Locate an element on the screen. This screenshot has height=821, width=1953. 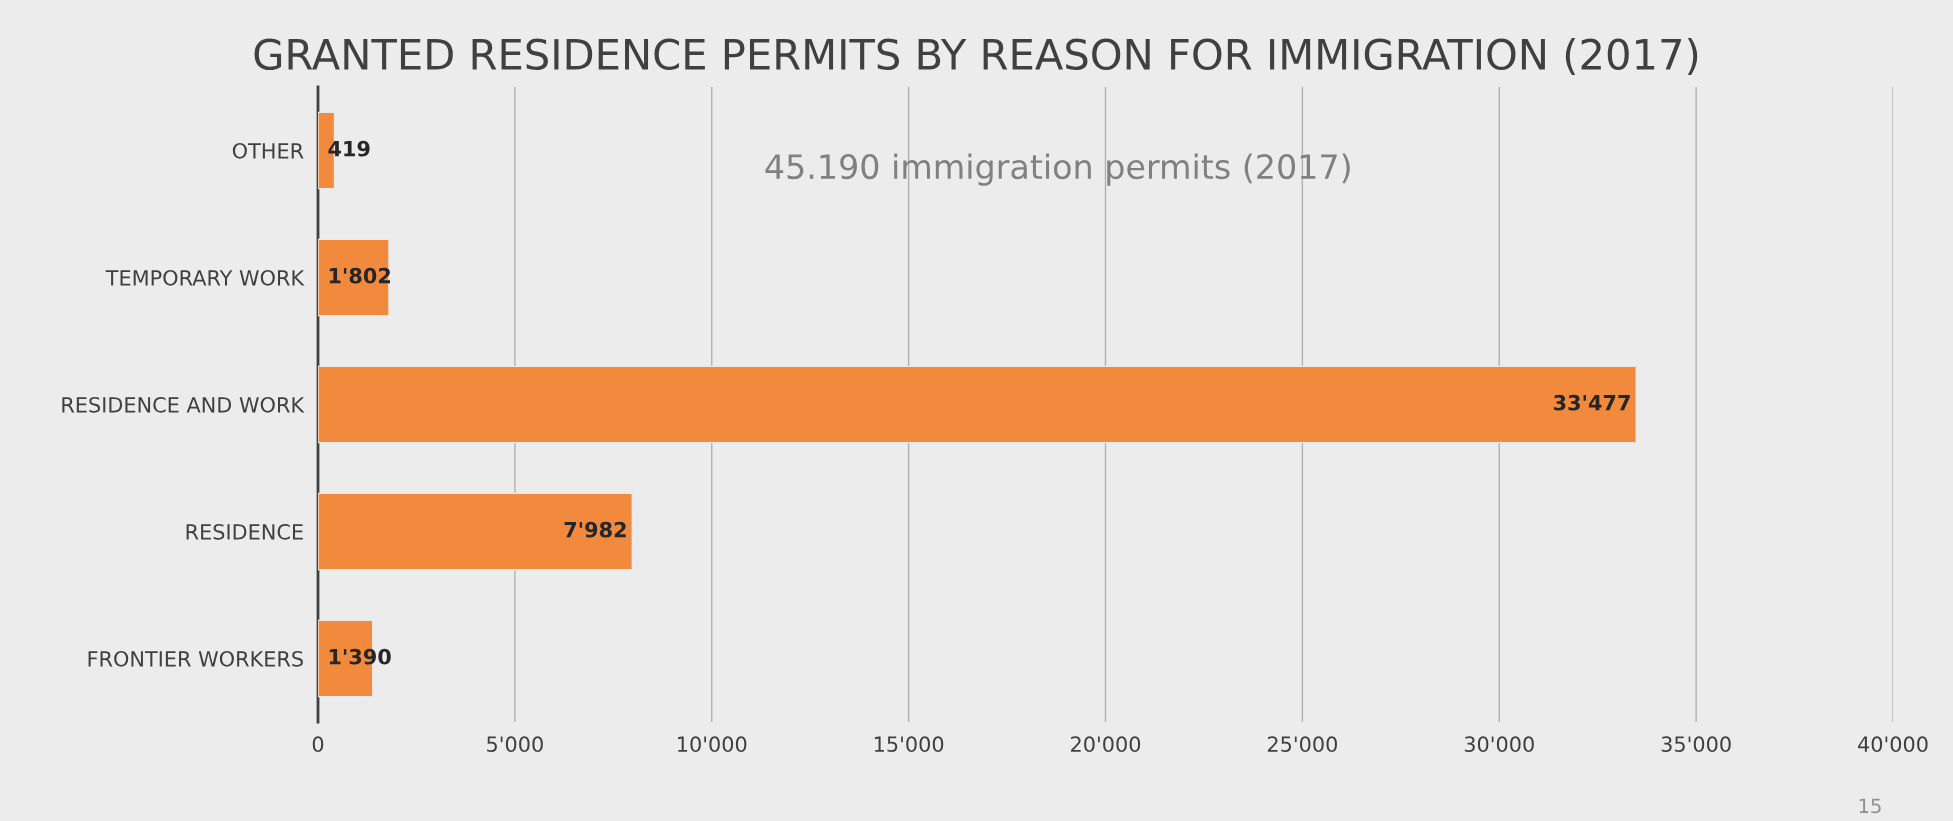
y-tick-label: OTHER is located at coordinates (268, 150).